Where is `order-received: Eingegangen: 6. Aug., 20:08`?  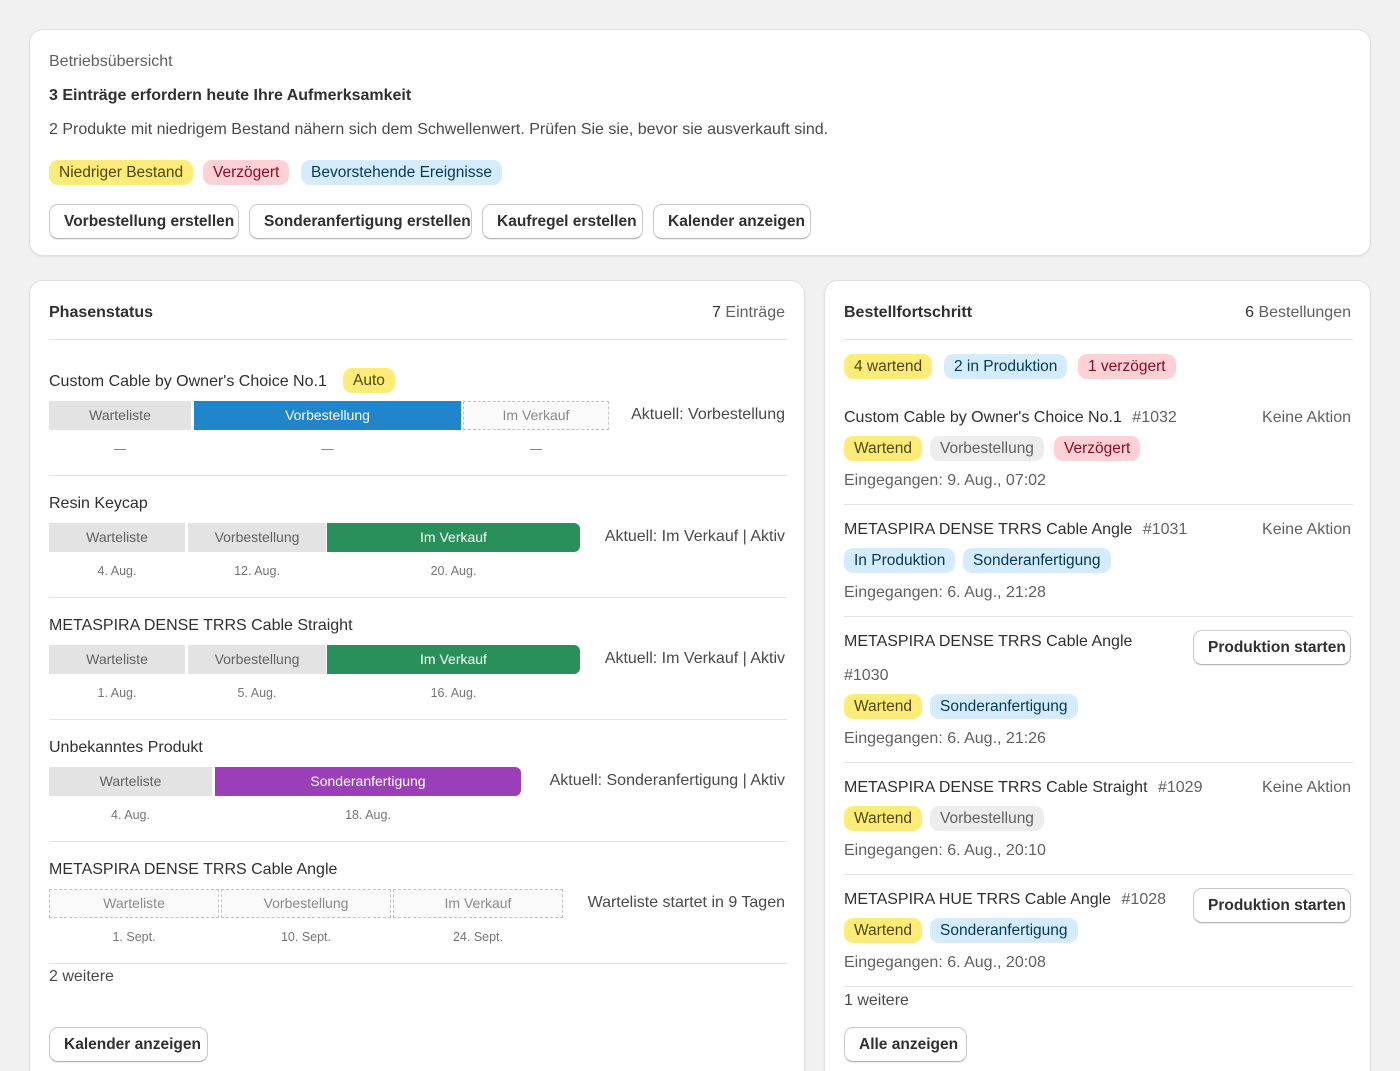 order-received: Eingegangen: 6. Aug., 20:08 is located at coordinates (945, 962).